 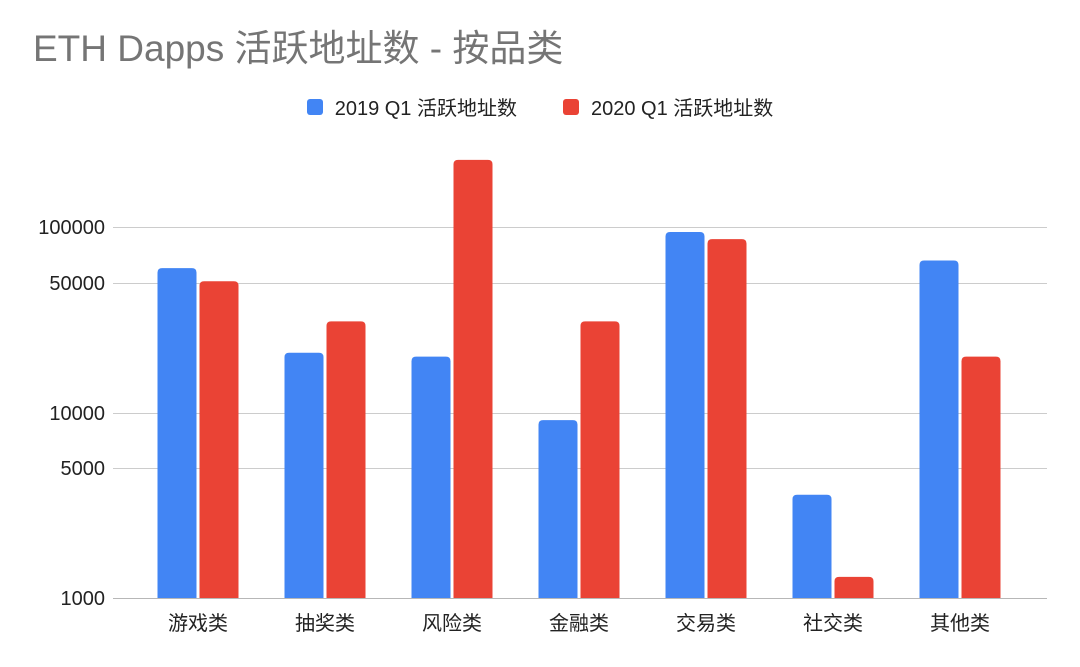 I want to click on legend-label: 2020 Q1 活跃地址数, so click(x=682, y=109).